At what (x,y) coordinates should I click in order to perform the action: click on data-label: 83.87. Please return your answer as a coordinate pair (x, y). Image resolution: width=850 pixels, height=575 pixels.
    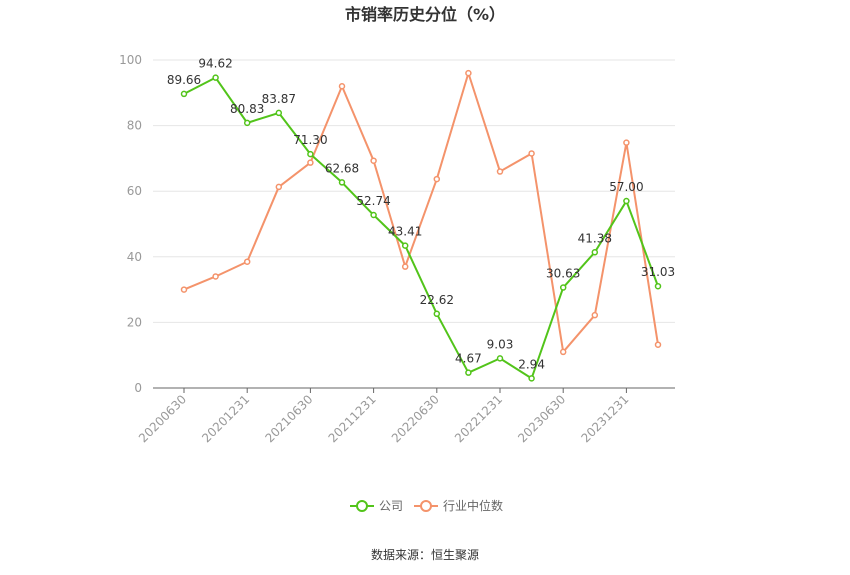
    Looking at the image, I should click on (279, 99).